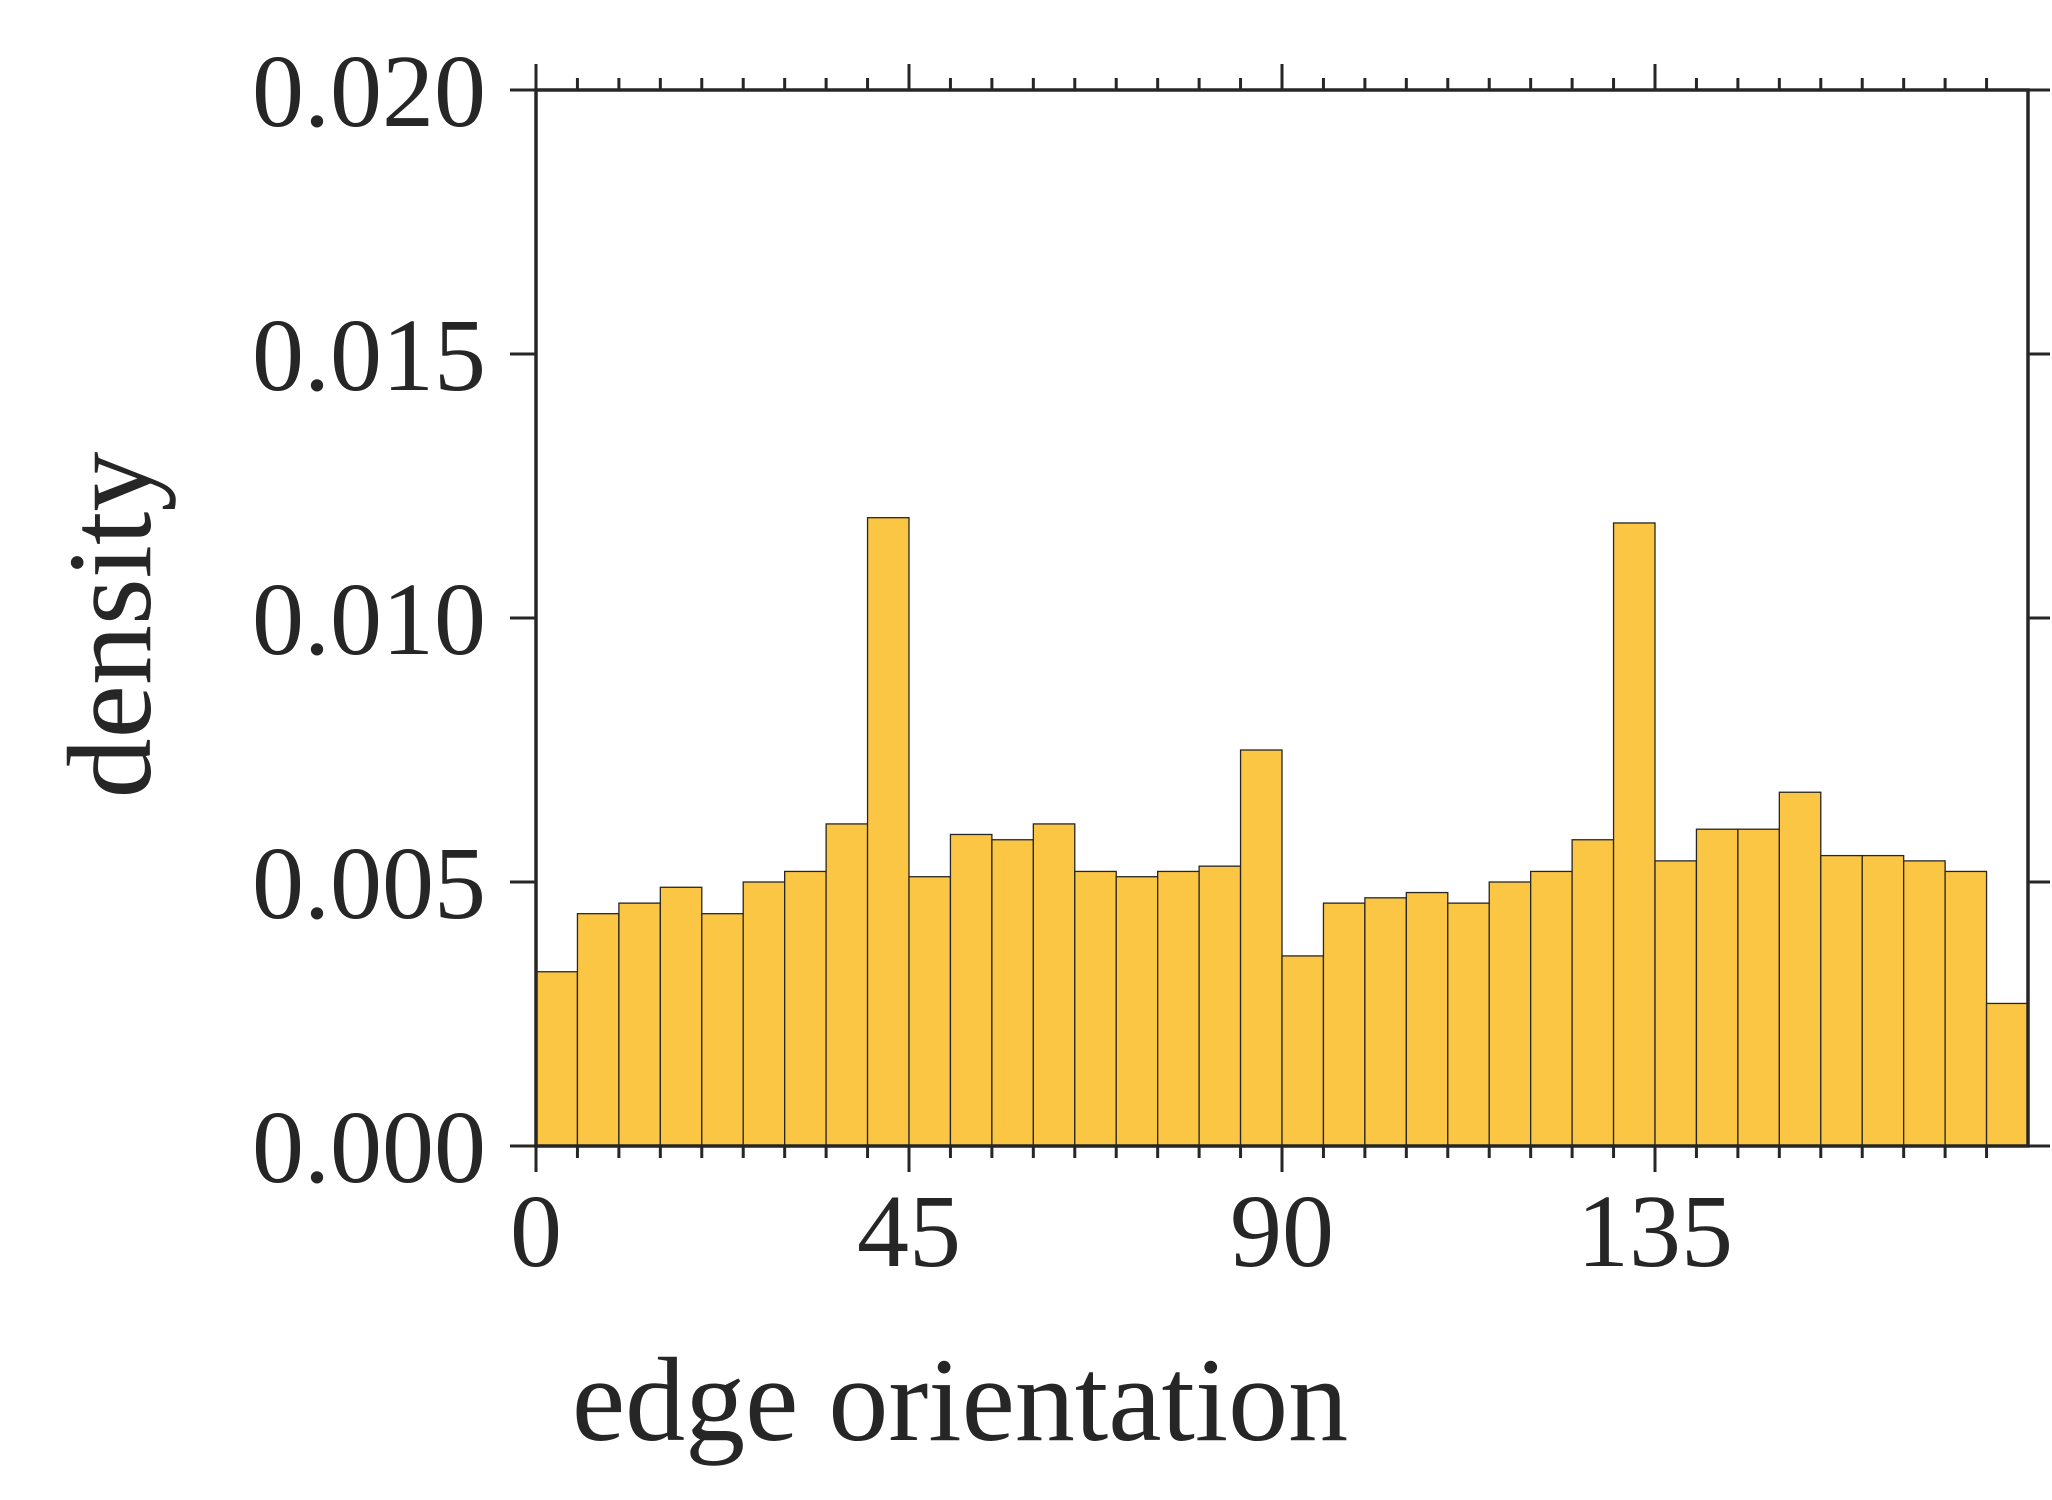 The image size is (2052, 1500). Describe the element at coordinates (960, 1399) in the screenshot. I see `x-axis-label: edge orientation` at that location.